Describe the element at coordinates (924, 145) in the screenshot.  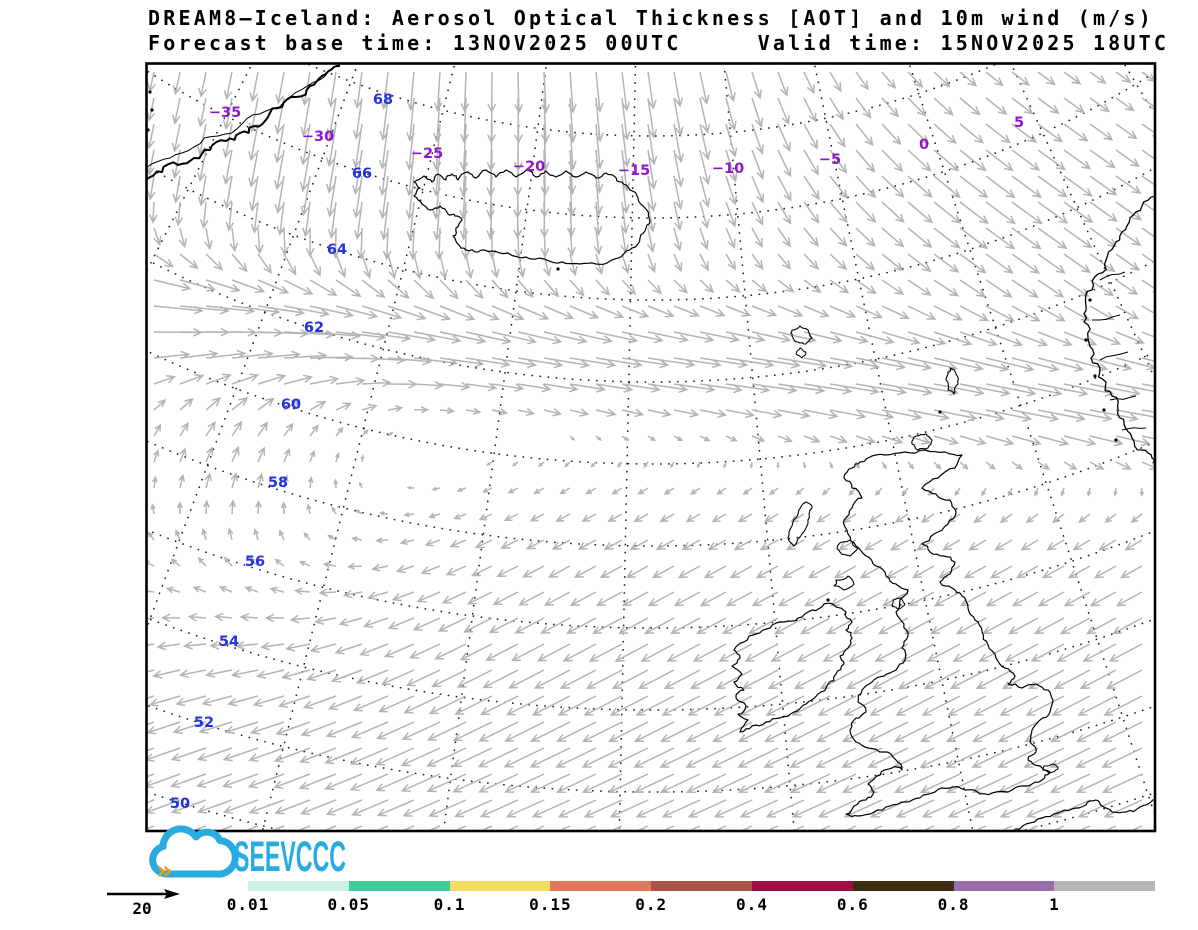
I see `longitude-label: 0` at that location.